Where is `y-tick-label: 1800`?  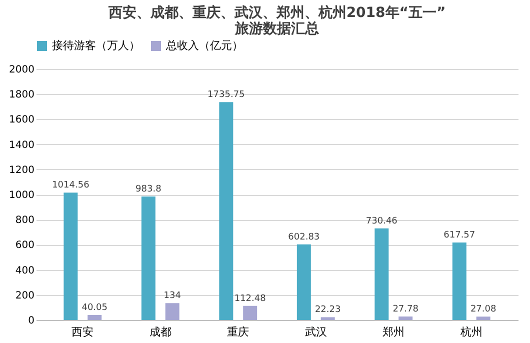
y-tick-label: 1800 is located at coordinates (21, 95).